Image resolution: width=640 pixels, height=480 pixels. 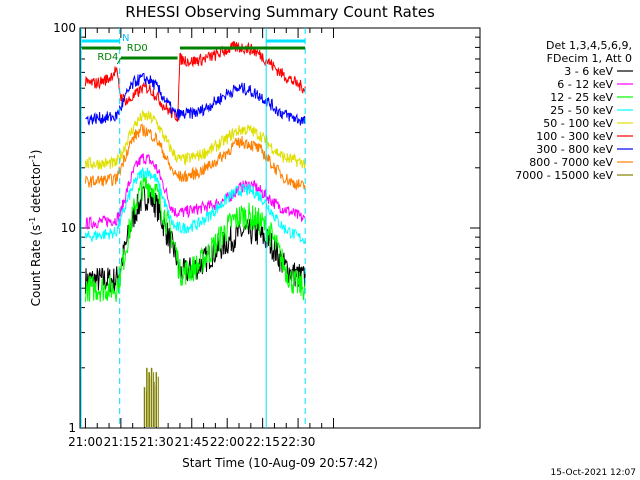 What do you see at coordinates (137, 48) in the screenshot?
I see `annotation-label: RD0` at bounding box center [137, 48].